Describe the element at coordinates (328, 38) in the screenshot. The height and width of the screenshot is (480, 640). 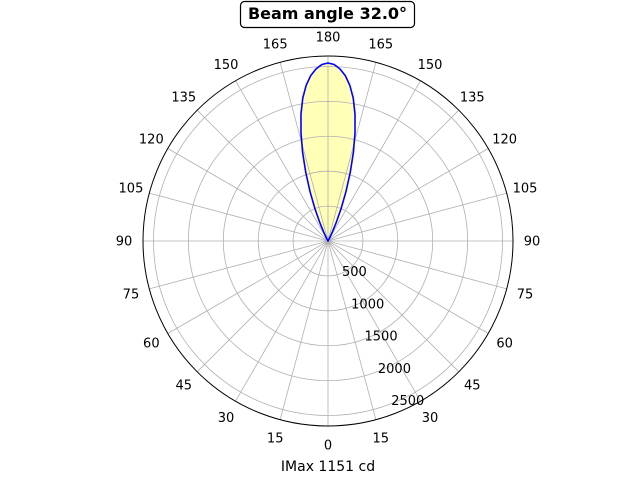
I see `angular-tick-label: 180` at that location.